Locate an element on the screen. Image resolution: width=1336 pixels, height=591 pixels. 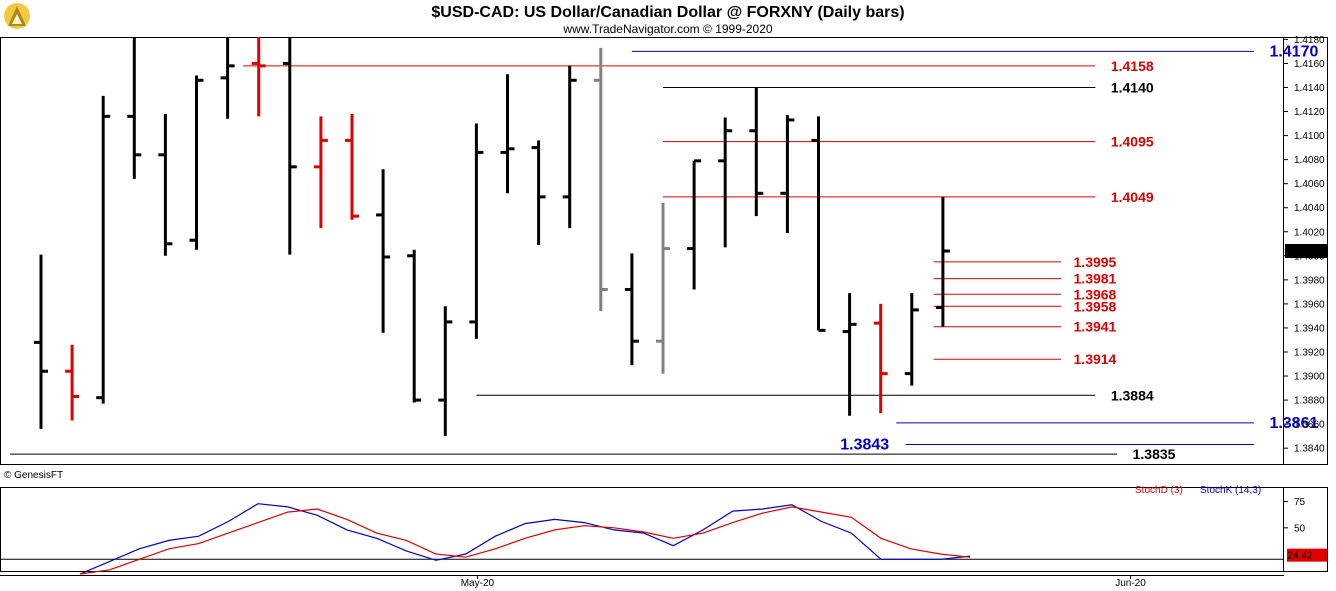
level-label-1-4049: 1.4049 is located at coordinates (1132, 197).